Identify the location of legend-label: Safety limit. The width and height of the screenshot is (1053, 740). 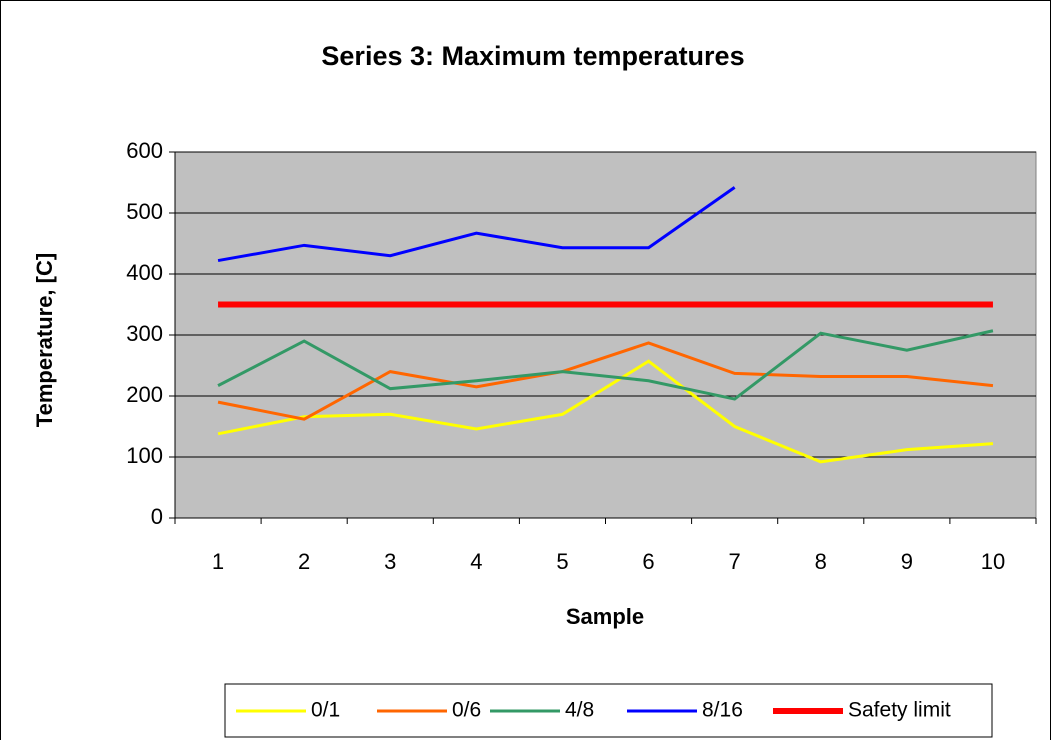
(899, 710).